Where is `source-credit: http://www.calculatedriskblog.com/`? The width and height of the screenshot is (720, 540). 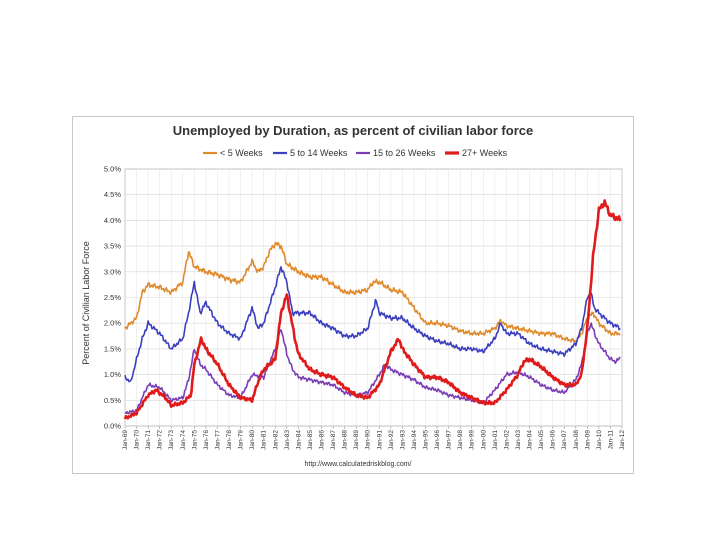
source-credit: http://www.calculatedriskblog.com/ is located at coordinates (358, 464).